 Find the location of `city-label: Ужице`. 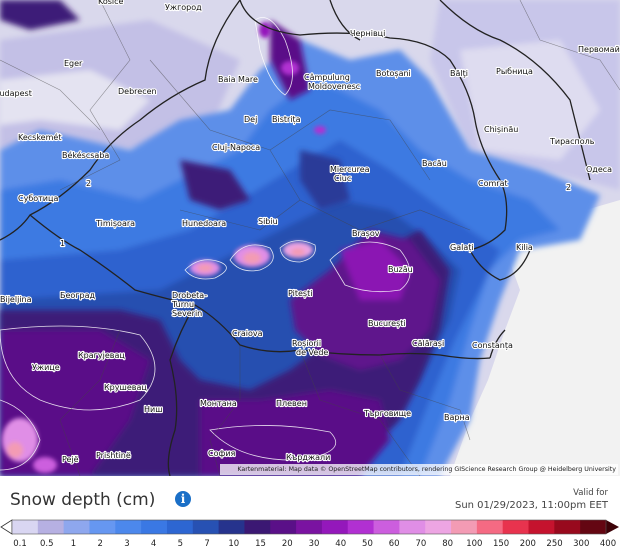

city-label: Ужице is located at coordinates (46, 367).